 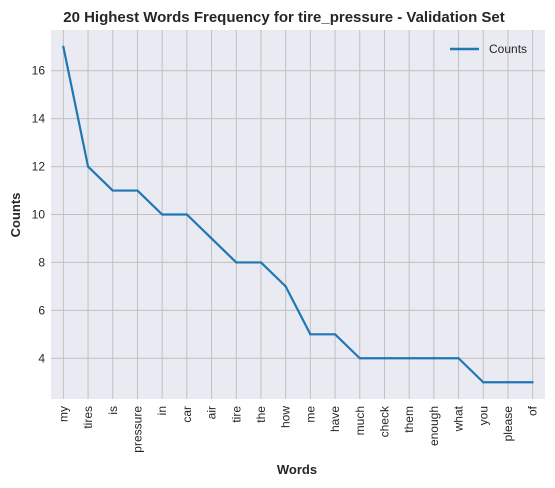 I want to click on x-tick-label: tires, so click(x=88, y=417).